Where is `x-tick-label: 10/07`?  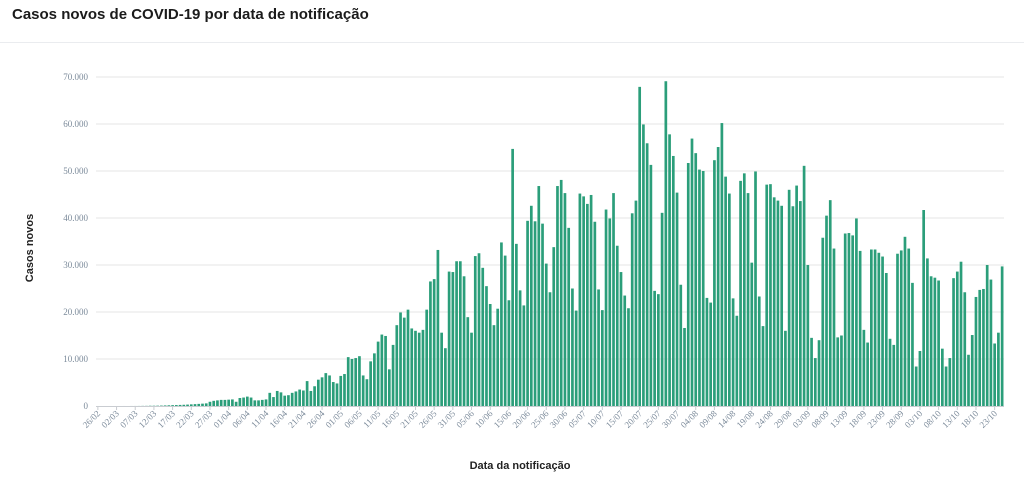
x-tick-label: 10/07 is located at coordinates (596, 419).